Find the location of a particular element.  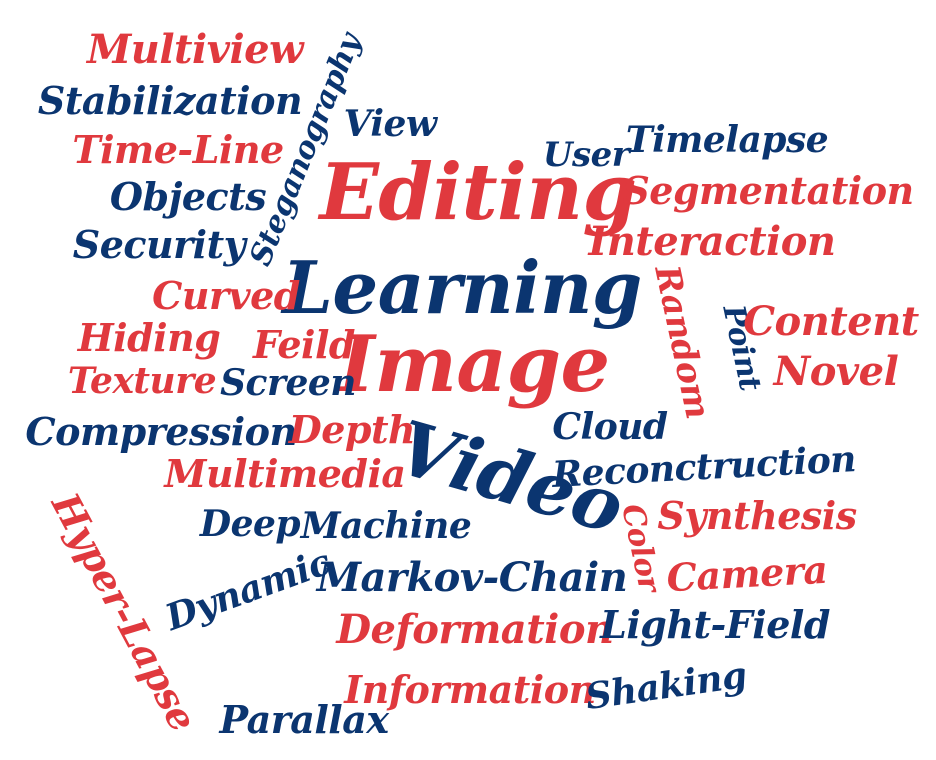

word-camera: Camera is located at coordinates (747, 573).